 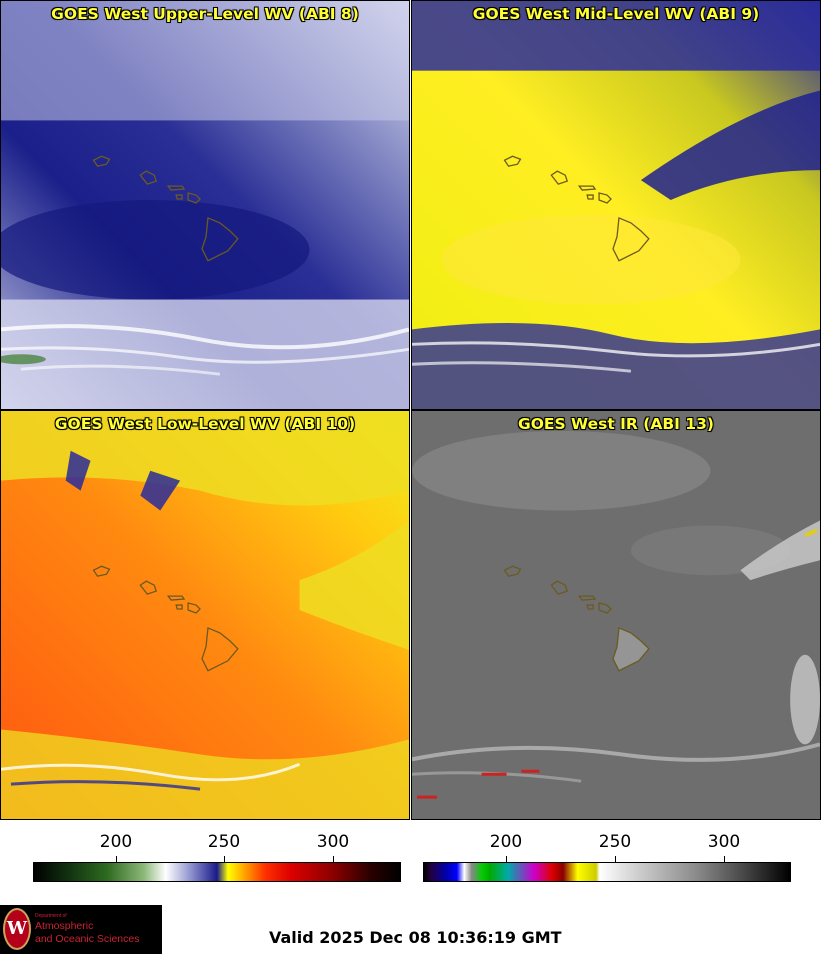 What do you see at coordinates (616, 14) in the screenshot?
I see `panel-title: GOES West Mid-Level WV (ABI 9)` at bounding box center [616, 14].